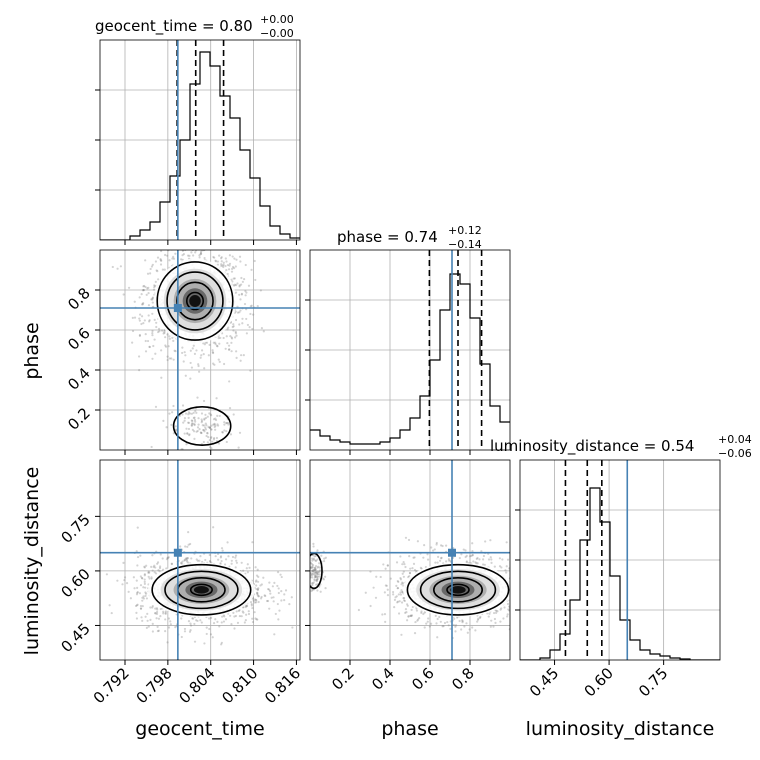 This screenshot has height=760, width=760. What do you see at coordinates (423, 679) in the screenshot?
I see `x-tick-label: 0.6` at bounding box center [423, 679].